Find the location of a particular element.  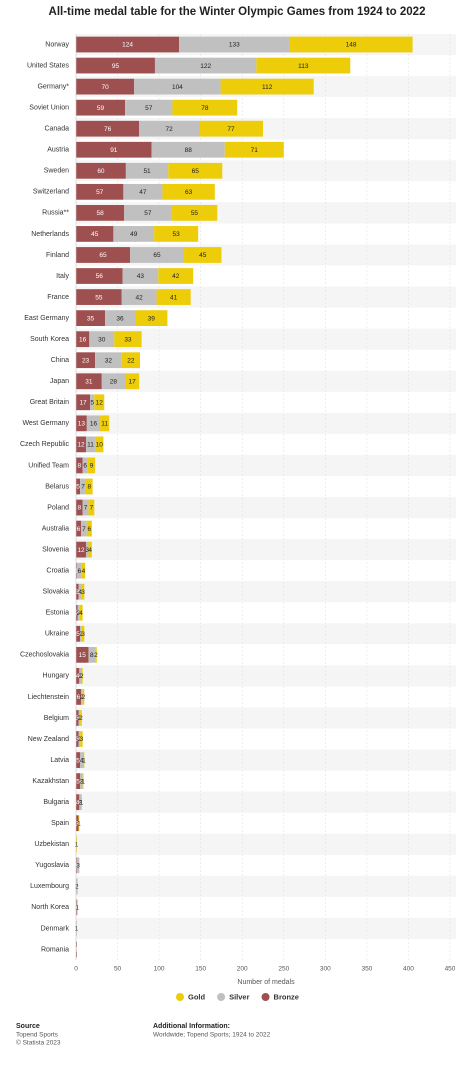

y-tick-label: Belarus is located at coordinates (57, 486).